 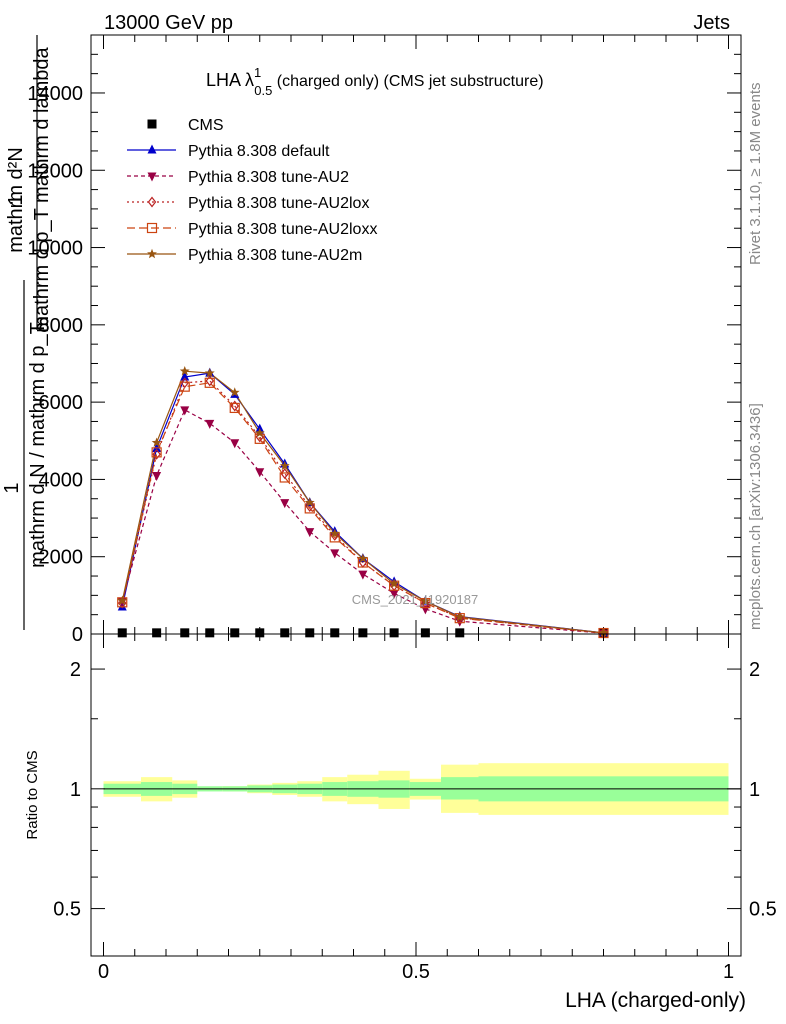 I want to click on main-y-tick-labels: 0 2000 4000 6000 8000 10000 12000 14000, so click(x=55, y=364).